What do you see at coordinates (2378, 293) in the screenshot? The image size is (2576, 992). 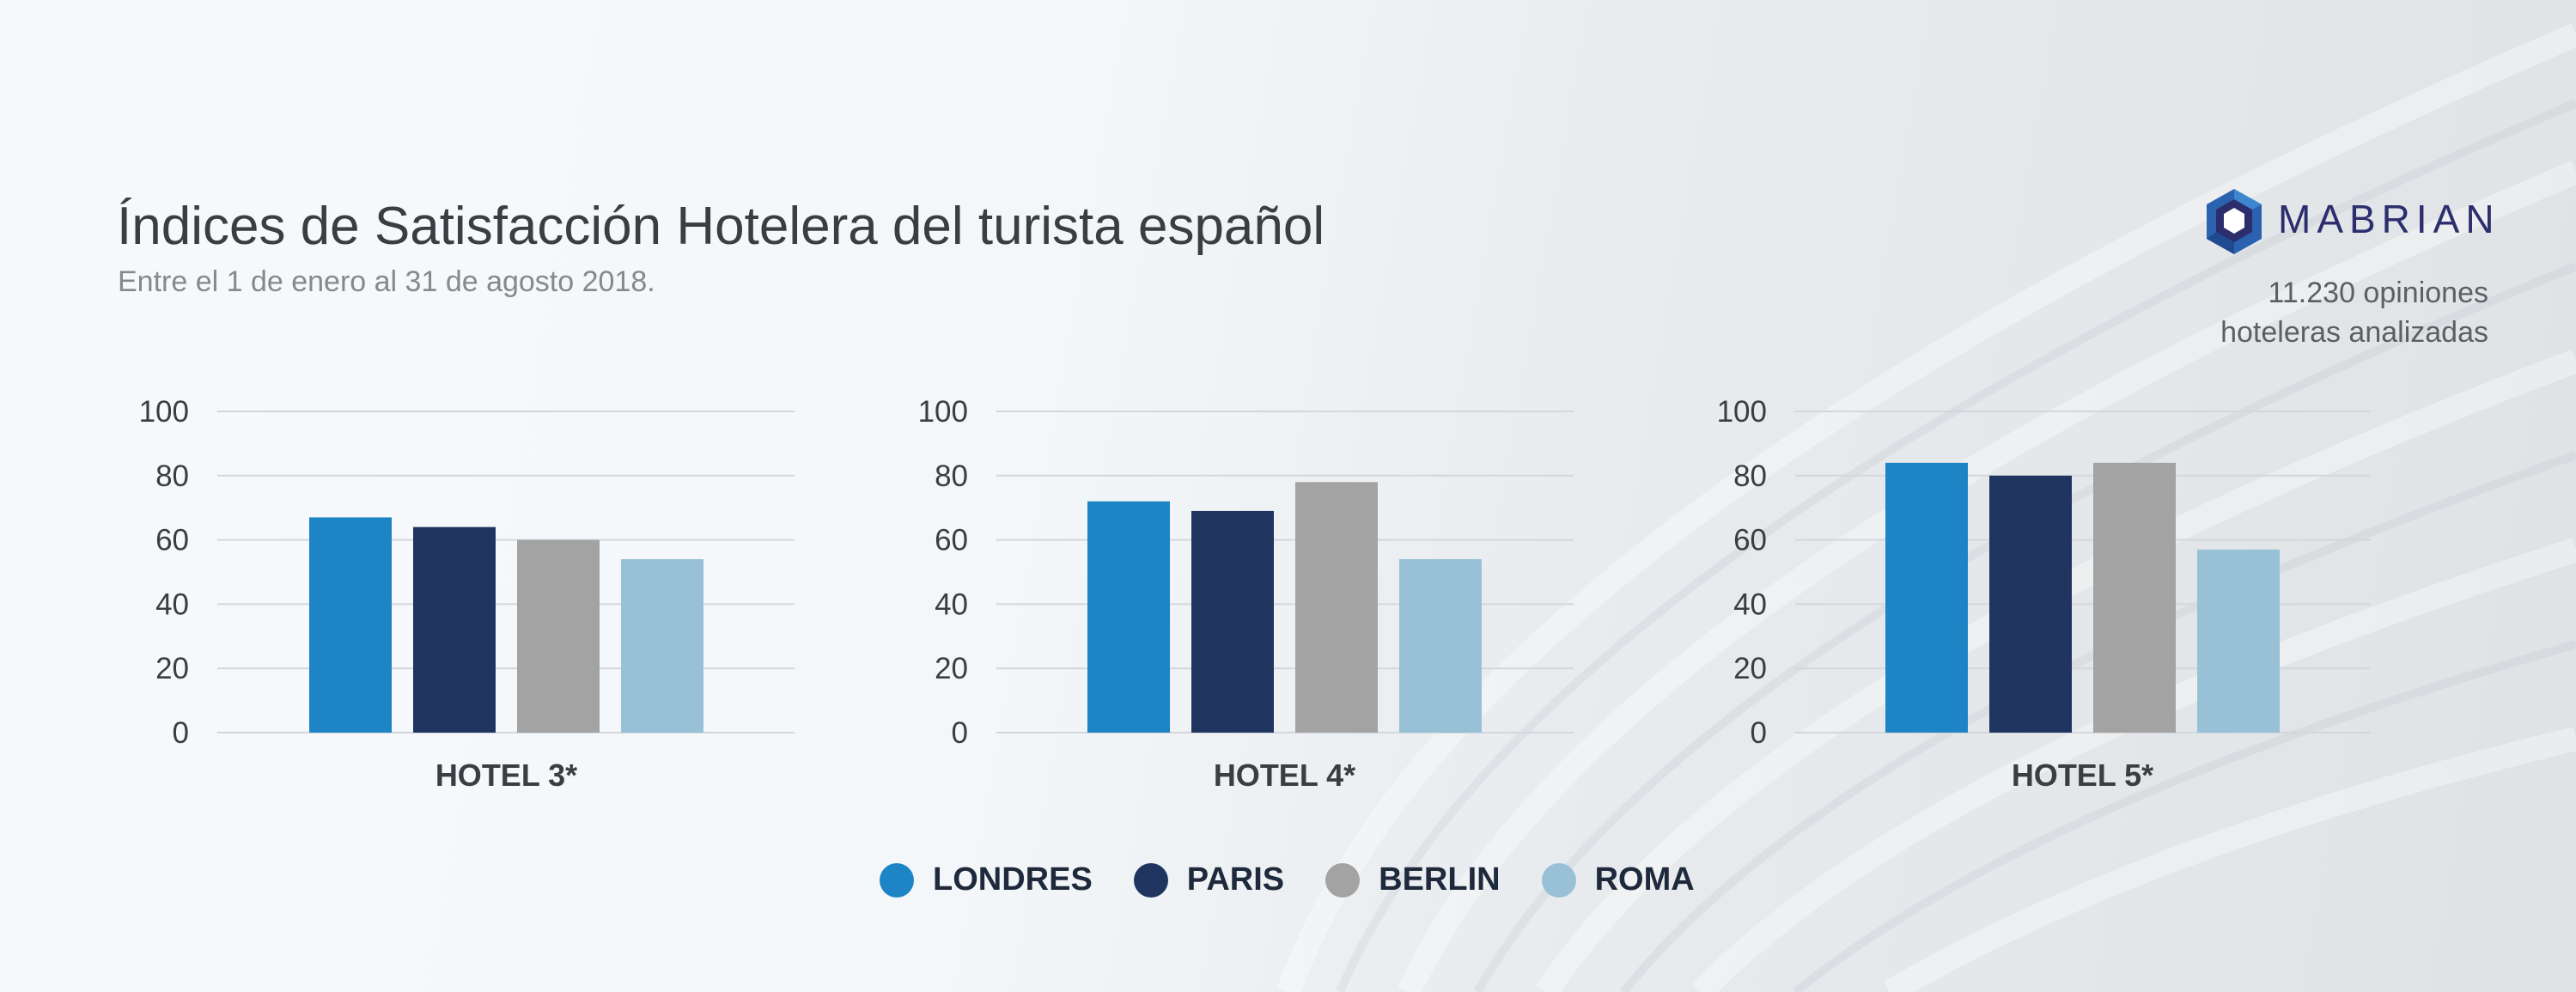 I see `opinions-count: 11.230 opiniones` at bounding box center [2378, 293].